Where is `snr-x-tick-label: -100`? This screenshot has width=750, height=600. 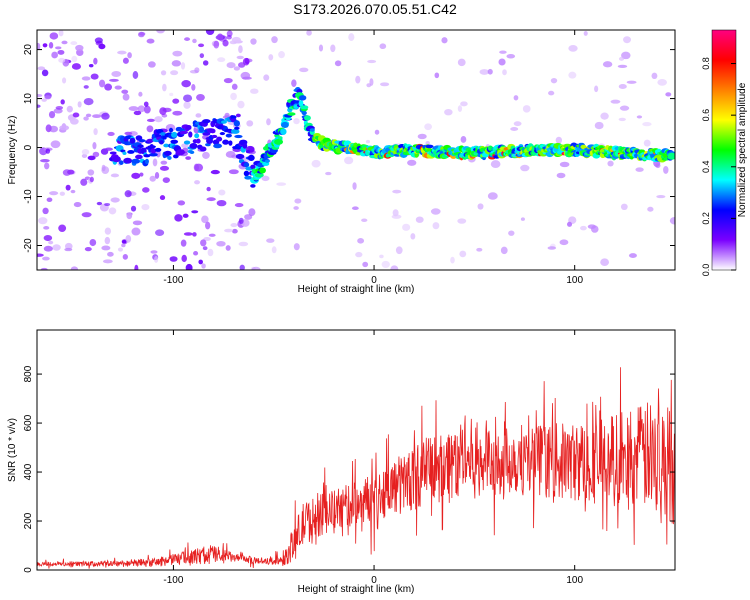 snr-x-tick-label: -100 is located at coordinates (173, 580).